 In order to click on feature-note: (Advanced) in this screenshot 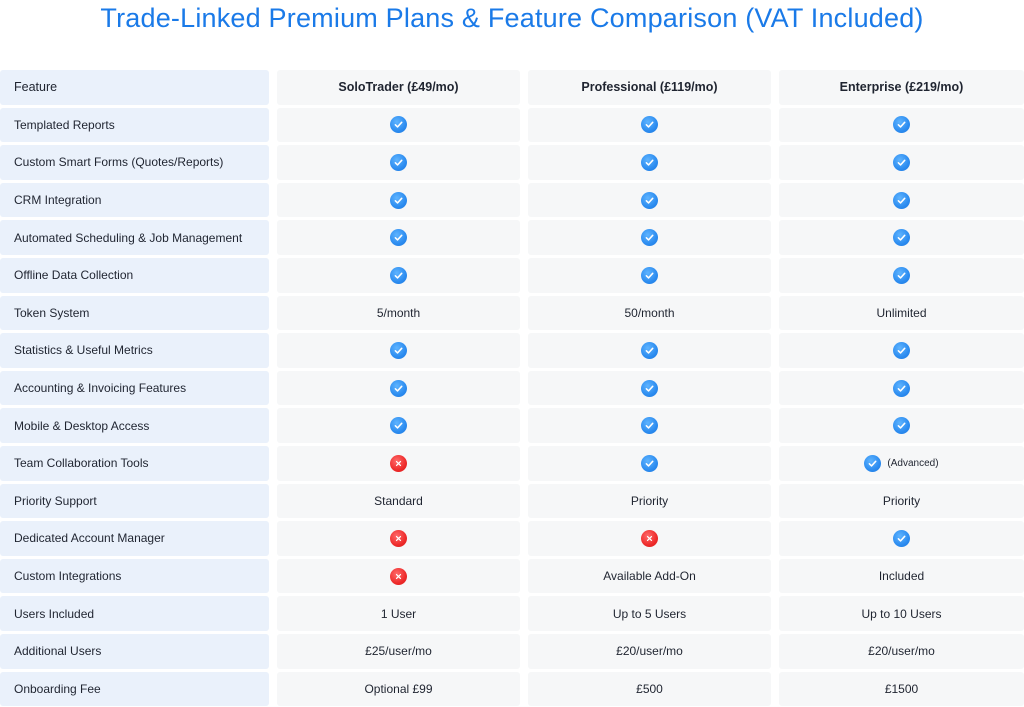, I will do `click(913, 463)`.